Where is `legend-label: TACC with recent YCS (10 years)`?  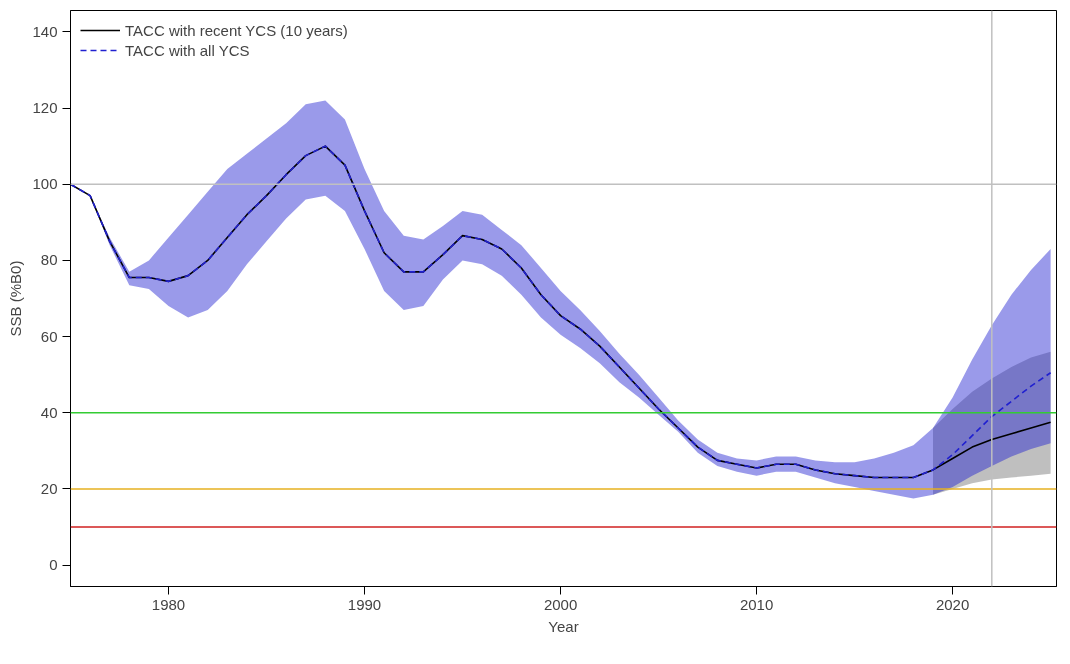 legend-label: TACC with recent YCS (10 years) is located at coordinates (236, 30).